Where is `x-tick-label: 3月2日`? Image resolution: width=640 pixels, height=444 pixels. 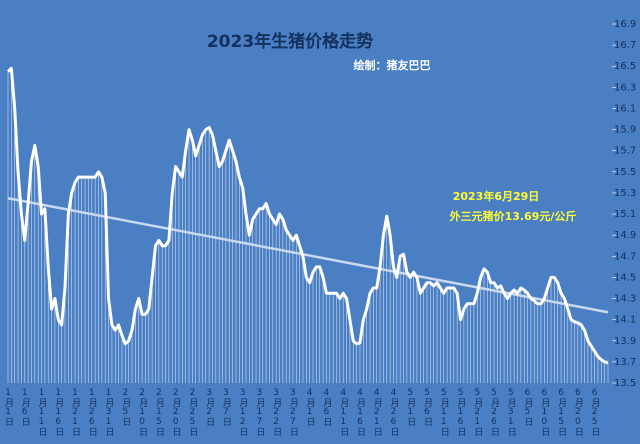
x-tick-label: 3月2日 is located at coordinates (209, 407).